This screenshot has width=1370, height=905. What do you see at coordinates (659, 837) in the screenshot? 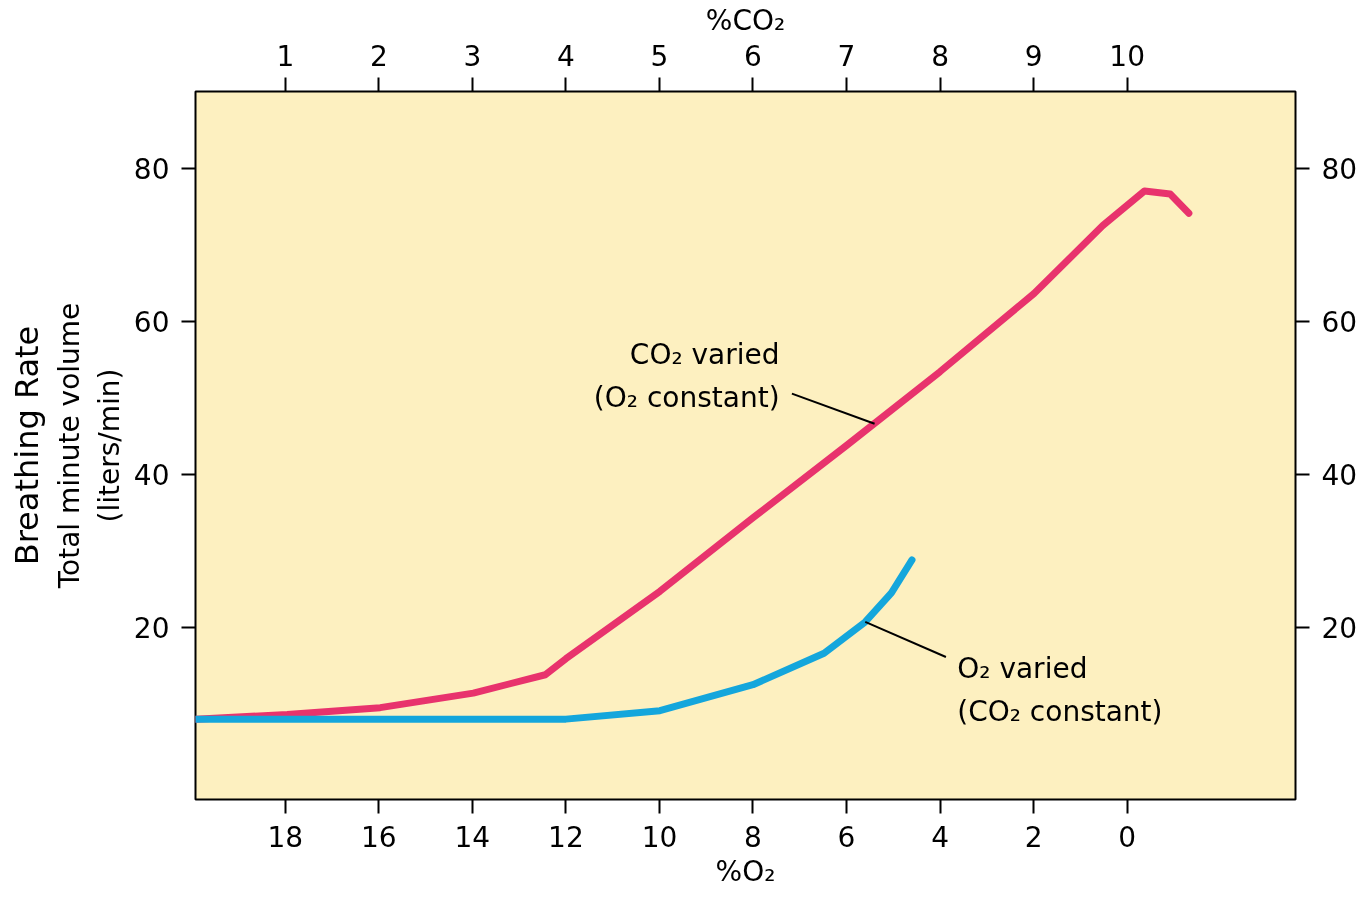
I see `x-tick-label: 10` at bounding box center [659, 837].